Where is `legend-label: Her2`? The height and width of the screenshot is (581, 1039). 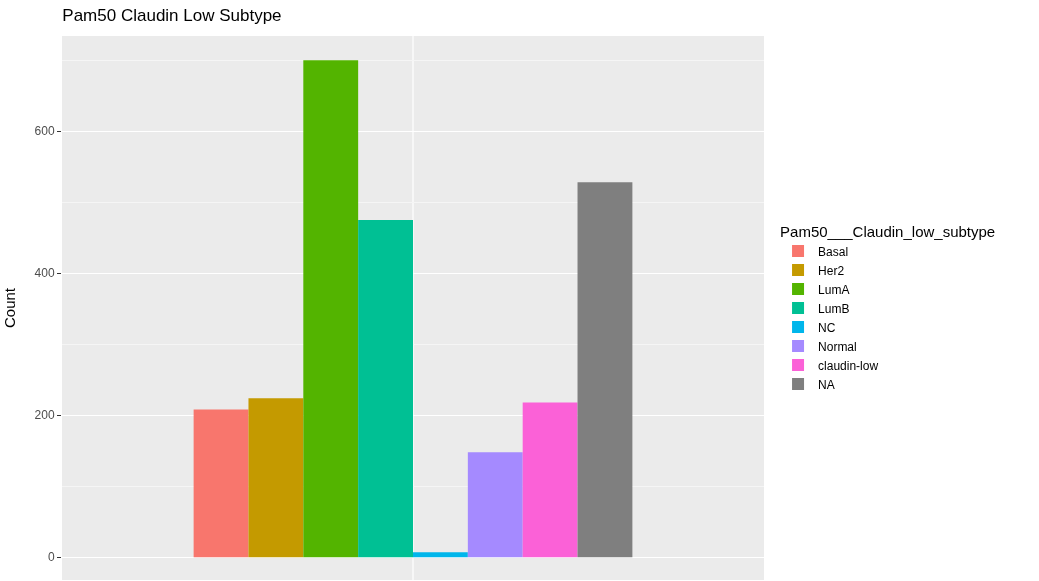 legend-label: Her2 is located at coordinates (831, 270).